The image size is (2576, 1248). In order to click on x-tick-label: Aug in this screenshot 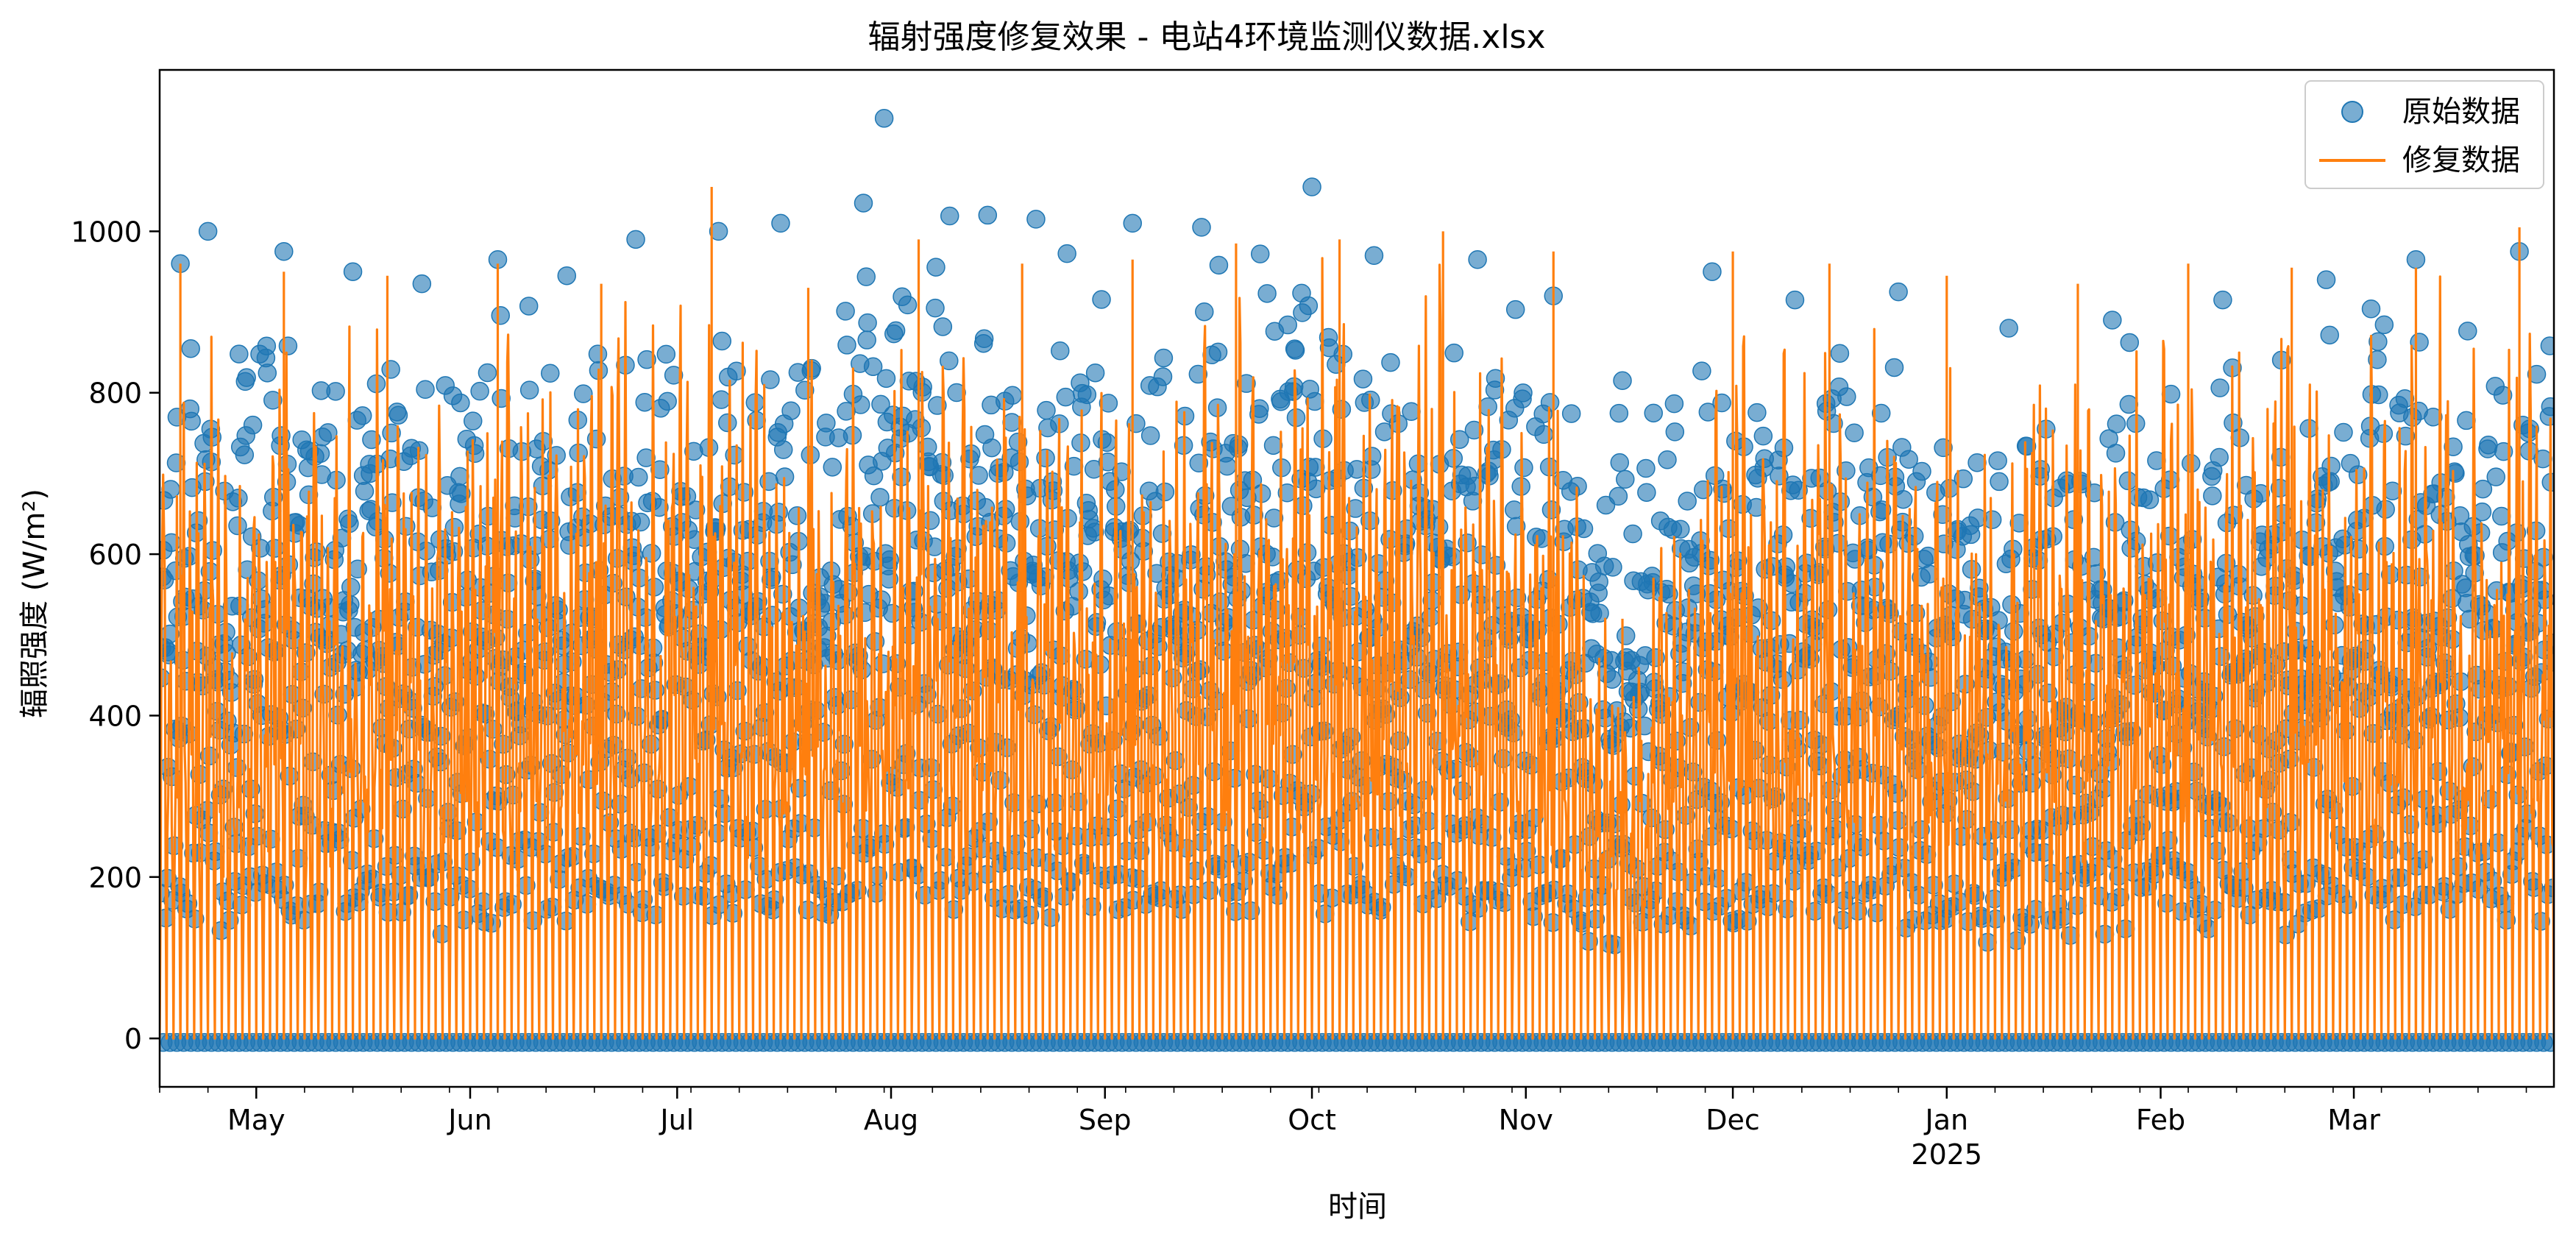, I will do `click(891, 1120)`.